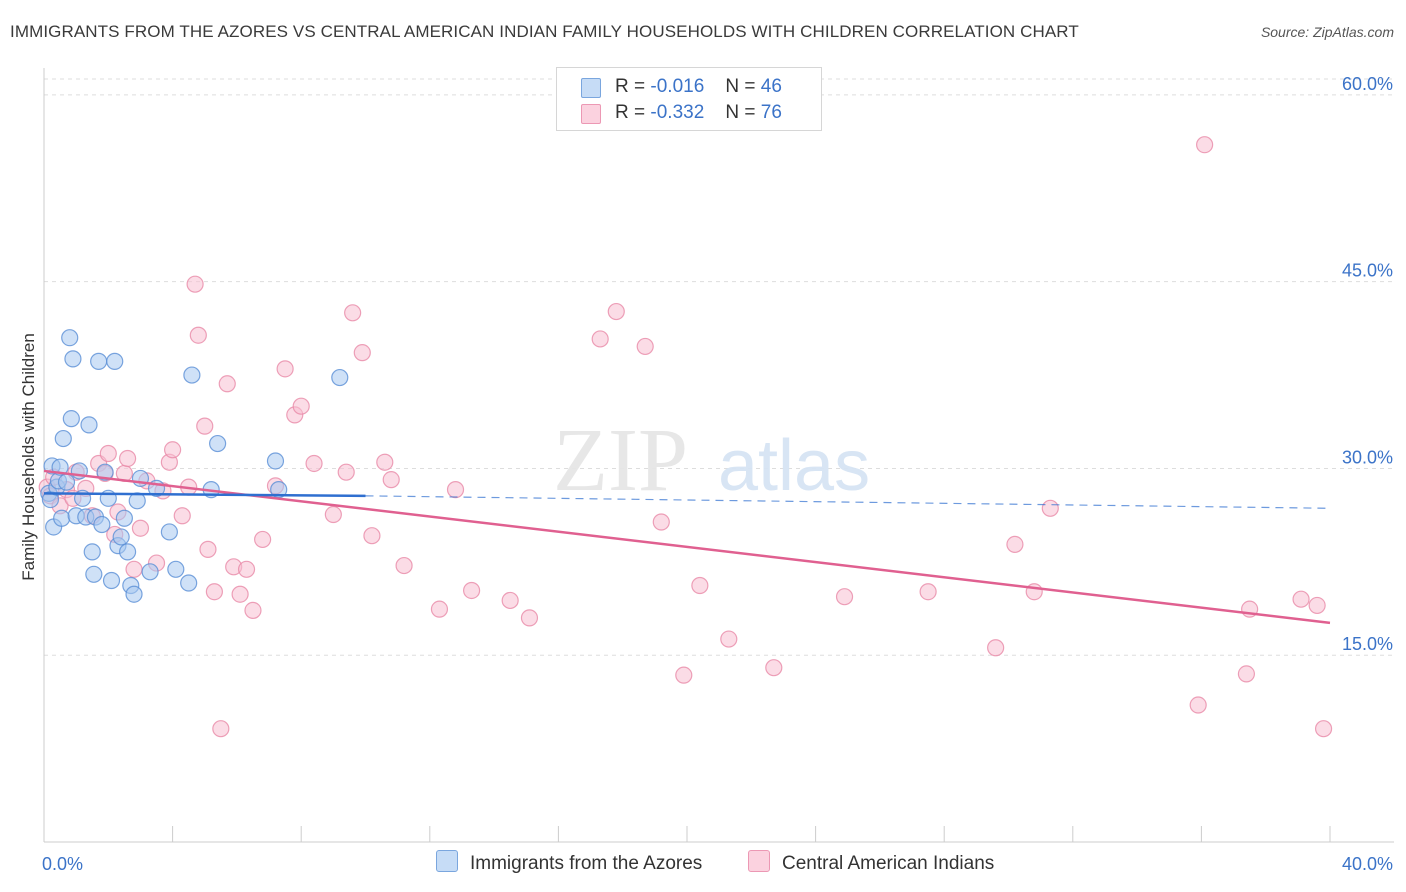  I want to click on y-tick-label: 15.0%, so click(1367, 644).